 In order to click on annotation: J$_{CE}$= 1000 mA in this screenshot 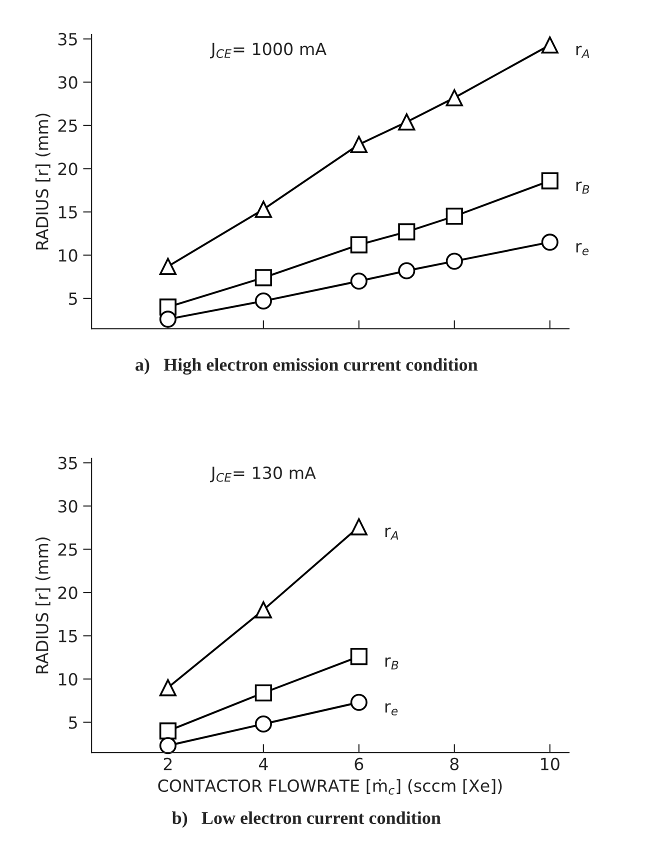, I will do `click(268, 50)`.